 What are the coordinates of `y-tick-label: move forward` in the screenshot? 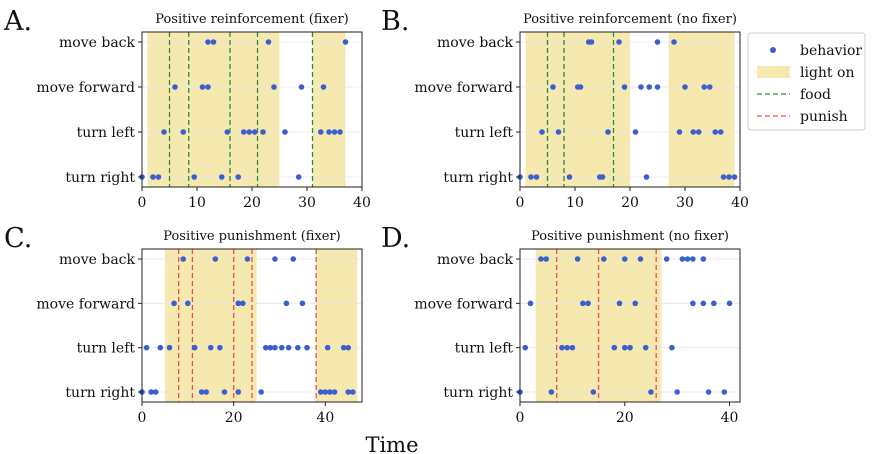 It's located at (85, 304).